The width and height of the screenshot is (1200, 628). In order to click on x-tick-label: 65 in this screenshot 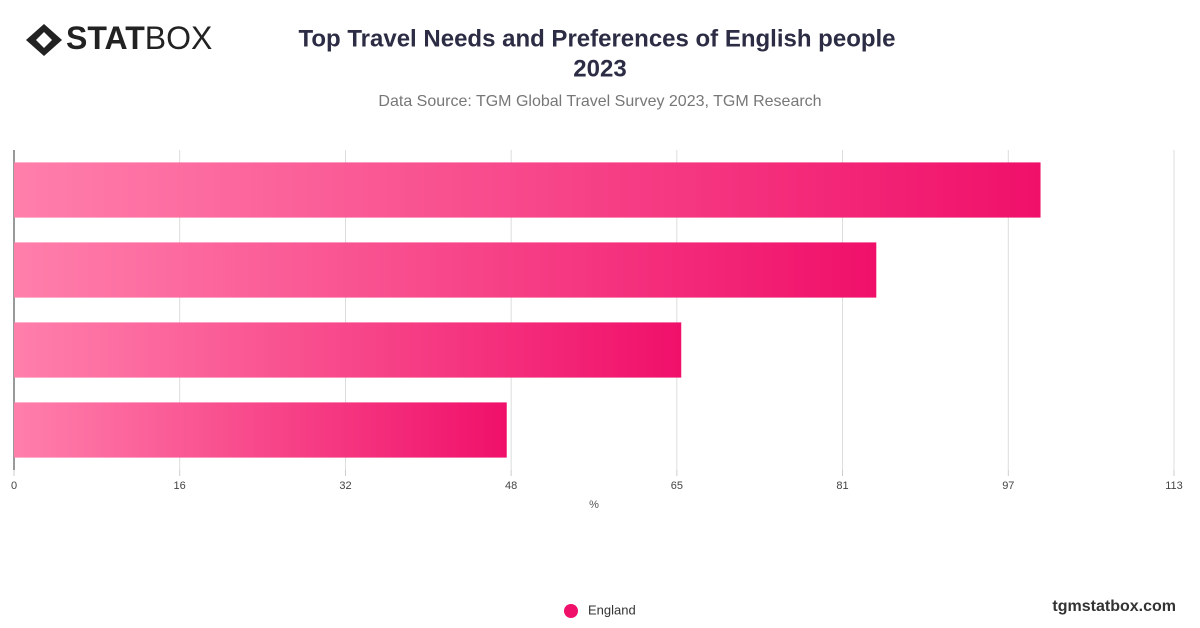, I will do `click(677, 486)`.